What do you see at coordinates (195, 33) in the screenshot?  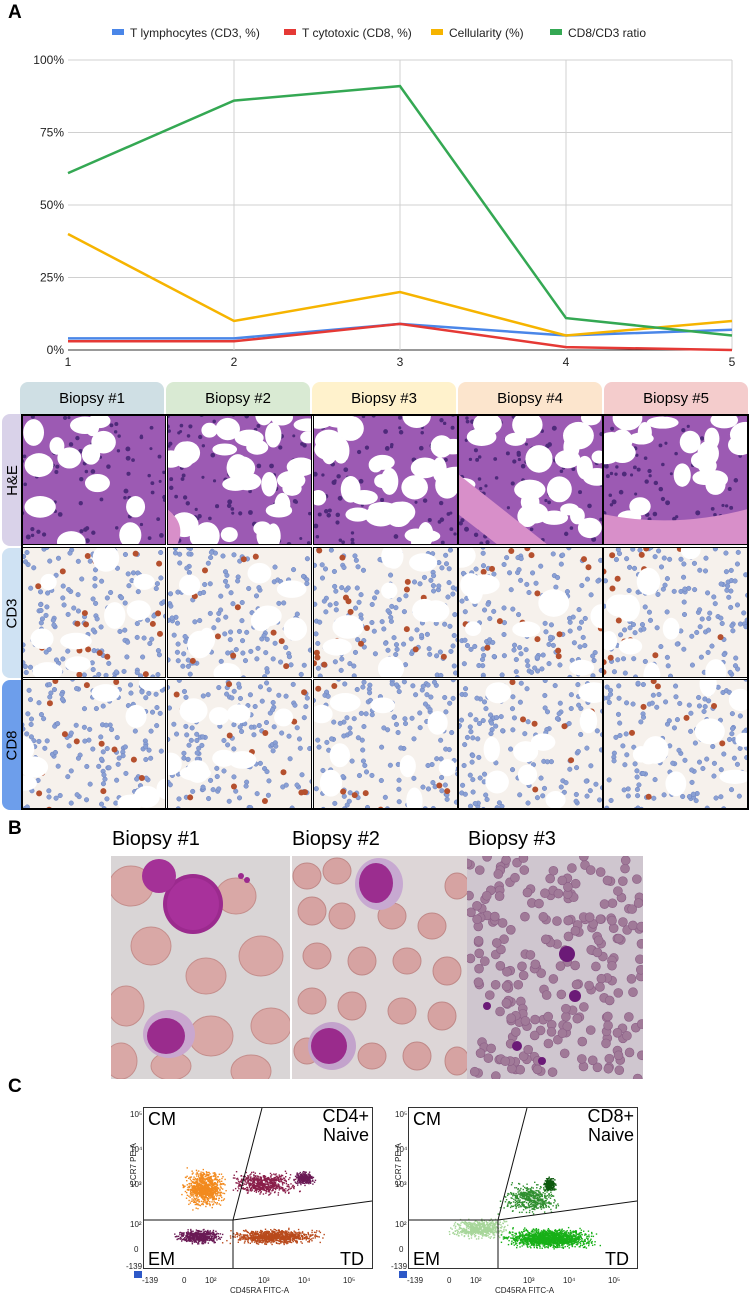 I see `legend-label: T lymphocytes (CD3, %)` at bounding box center [195, 33].